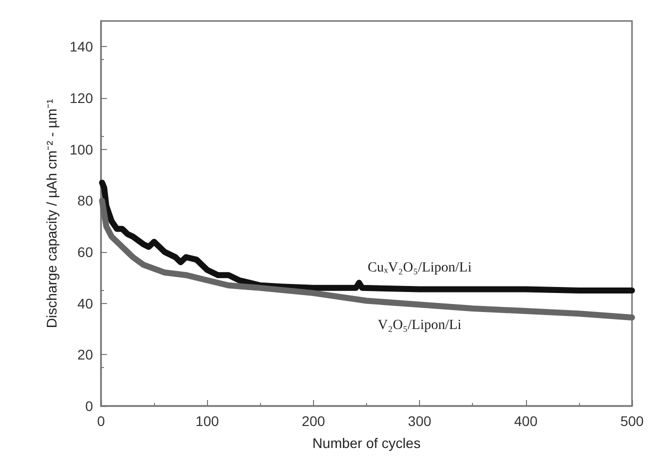 The height and width of the screenshot is (473, 655). What do you see at coordinates (82, 46) in the screenshot?
I see `y-tick-label: 140` at bounding box center [82, 46].